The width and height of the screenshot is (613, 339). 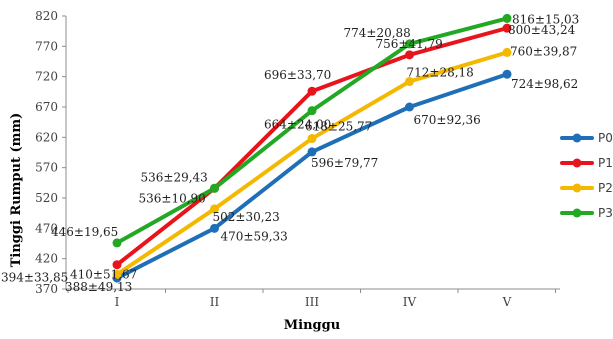 What do you see at coordinates (103, 275) in the screenshot?
I see `data-label-p1: 410±51,67` at bounding box center [103, 275].